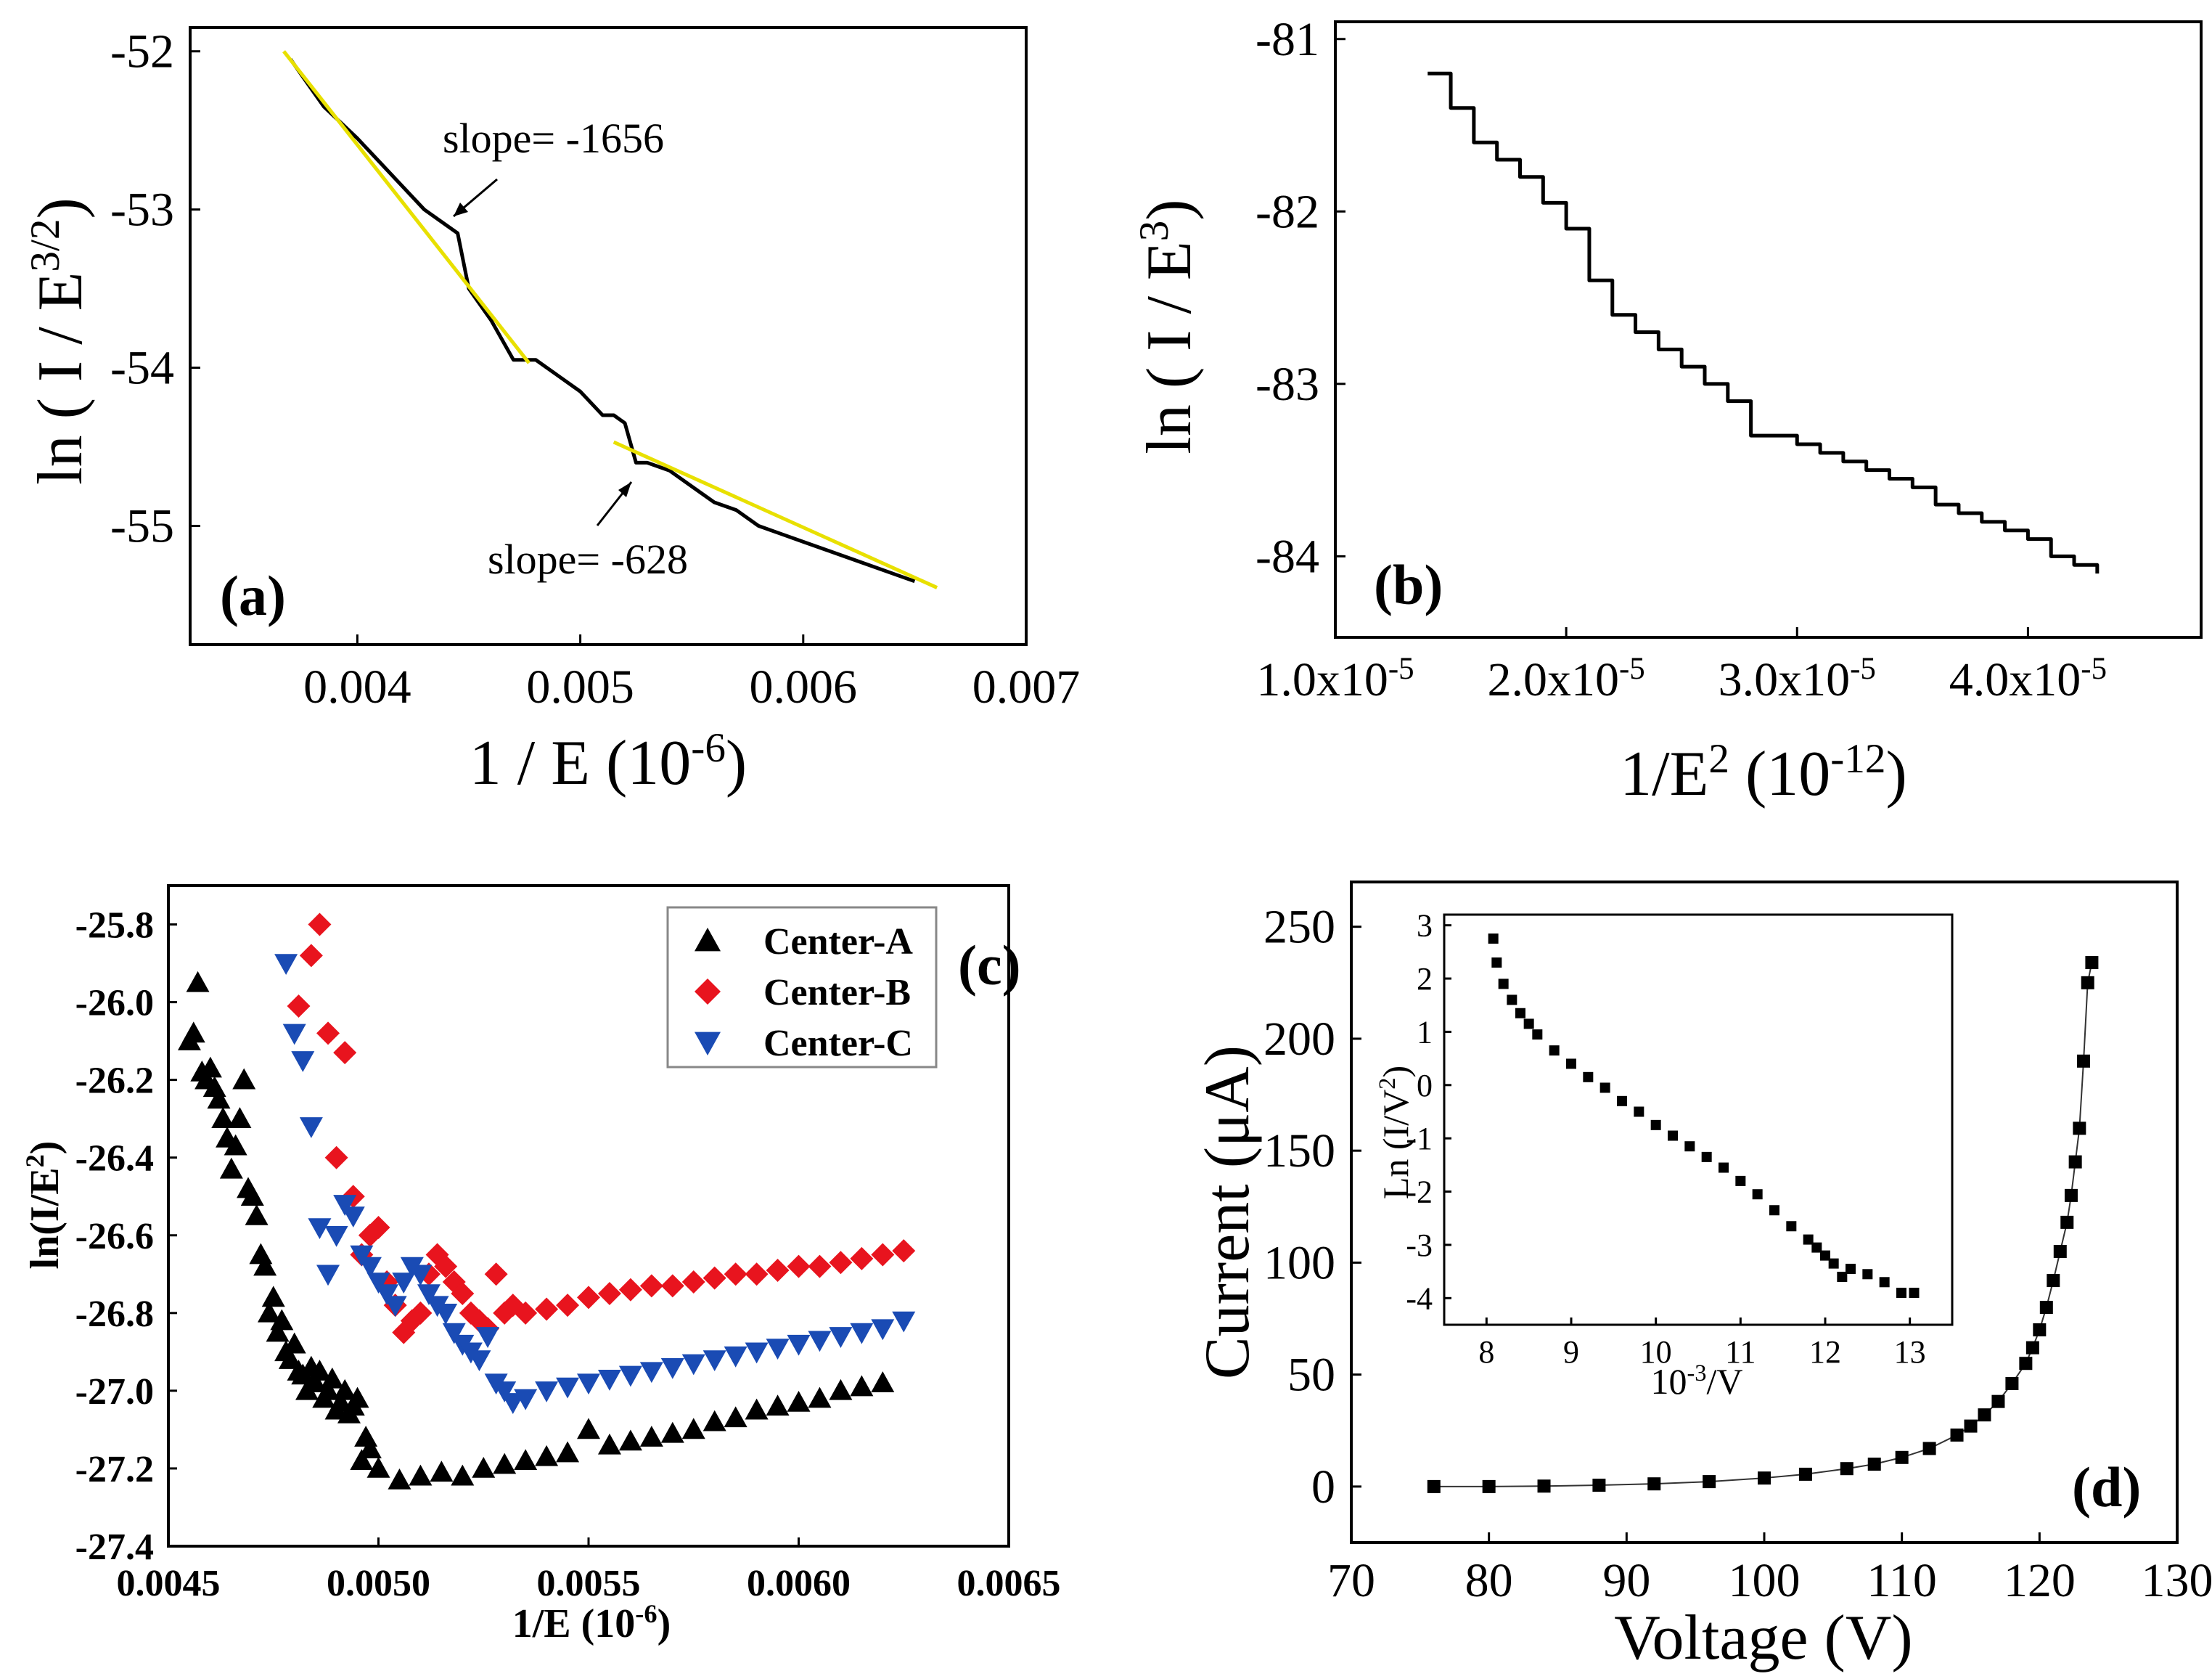 This screenshot has height=1679, width=2212. I want to click on y-tick-label: 100, so click(1299, 1262).